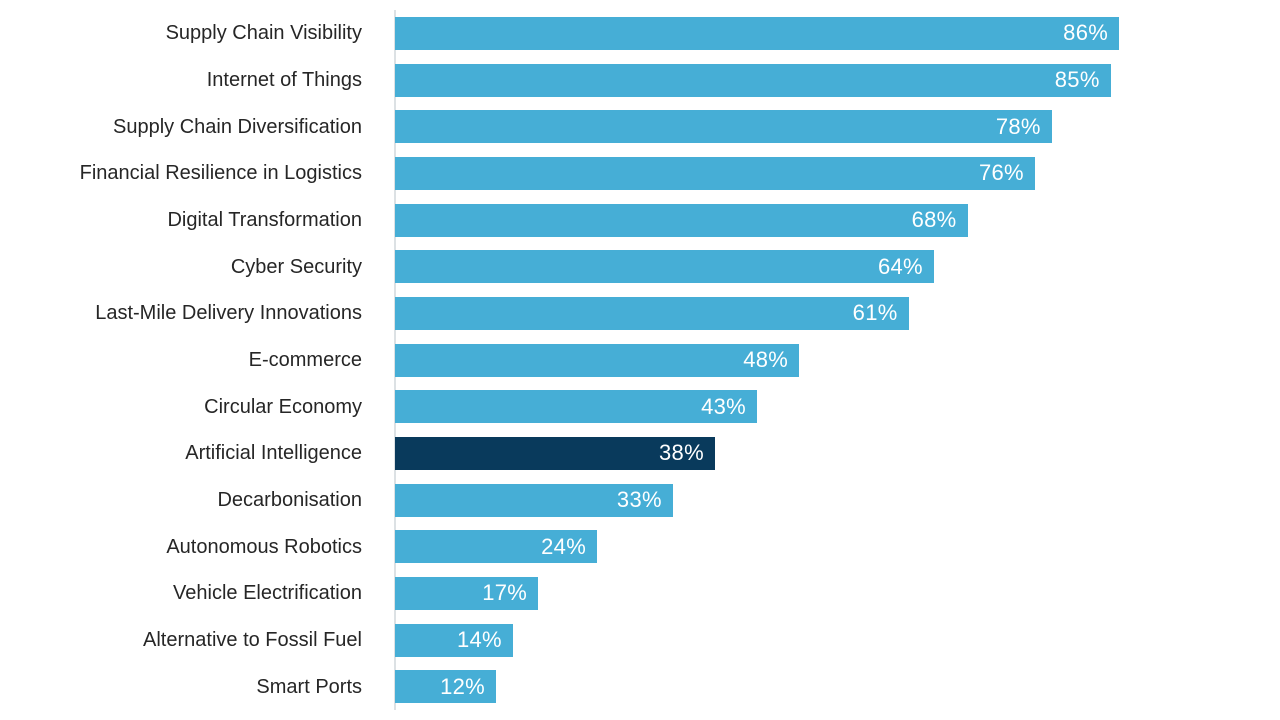 The image size is (1280, 720). Describe the element at coordinates (576, 407) in the screenshot. I see `bar: 43%` at that location.